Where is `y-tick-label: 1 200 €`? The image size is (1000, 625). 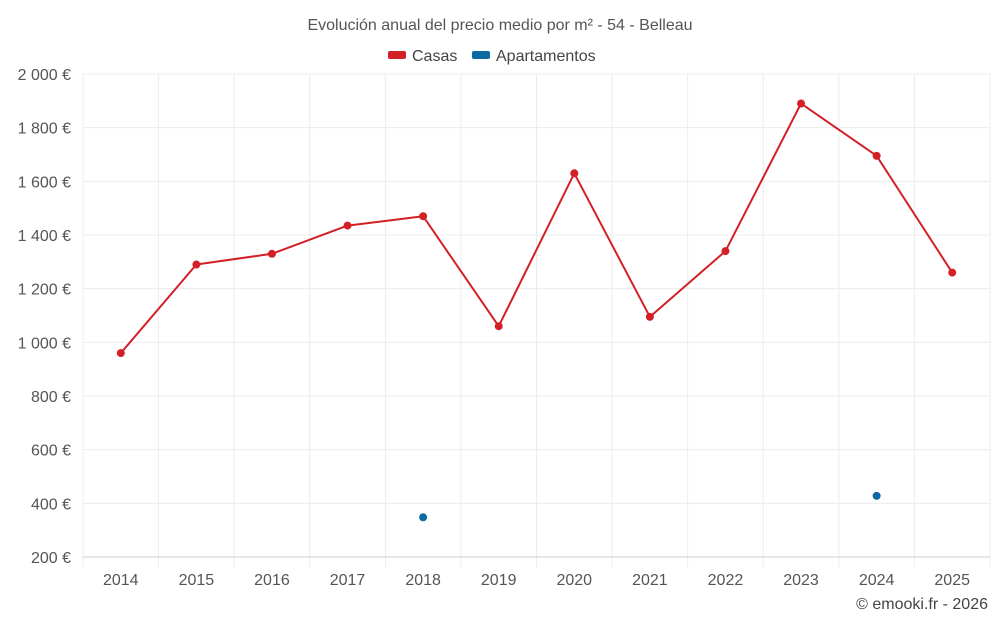 y-tick-label: 1 200 € is located at coordinates (44, 290).